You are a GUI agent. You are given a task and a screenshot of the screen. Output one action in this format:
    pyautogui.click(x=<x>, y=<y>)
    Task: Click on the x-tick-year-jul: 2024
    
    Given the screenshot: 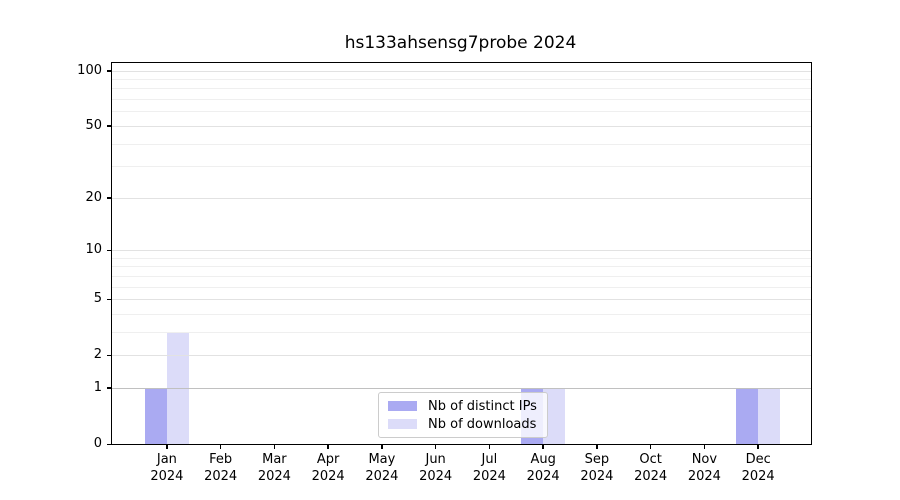 What is the action you would take?
    pyautogui.click(x=489, y=476)
    